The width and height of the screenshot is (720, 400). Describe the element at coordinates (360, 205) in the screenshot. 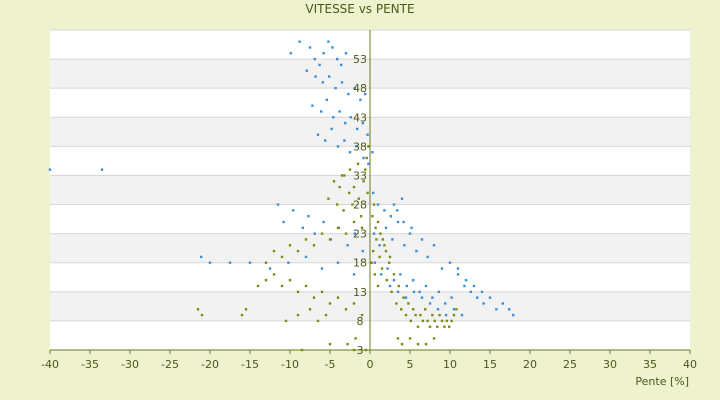

I see `y-tick-label: 28` at that location.